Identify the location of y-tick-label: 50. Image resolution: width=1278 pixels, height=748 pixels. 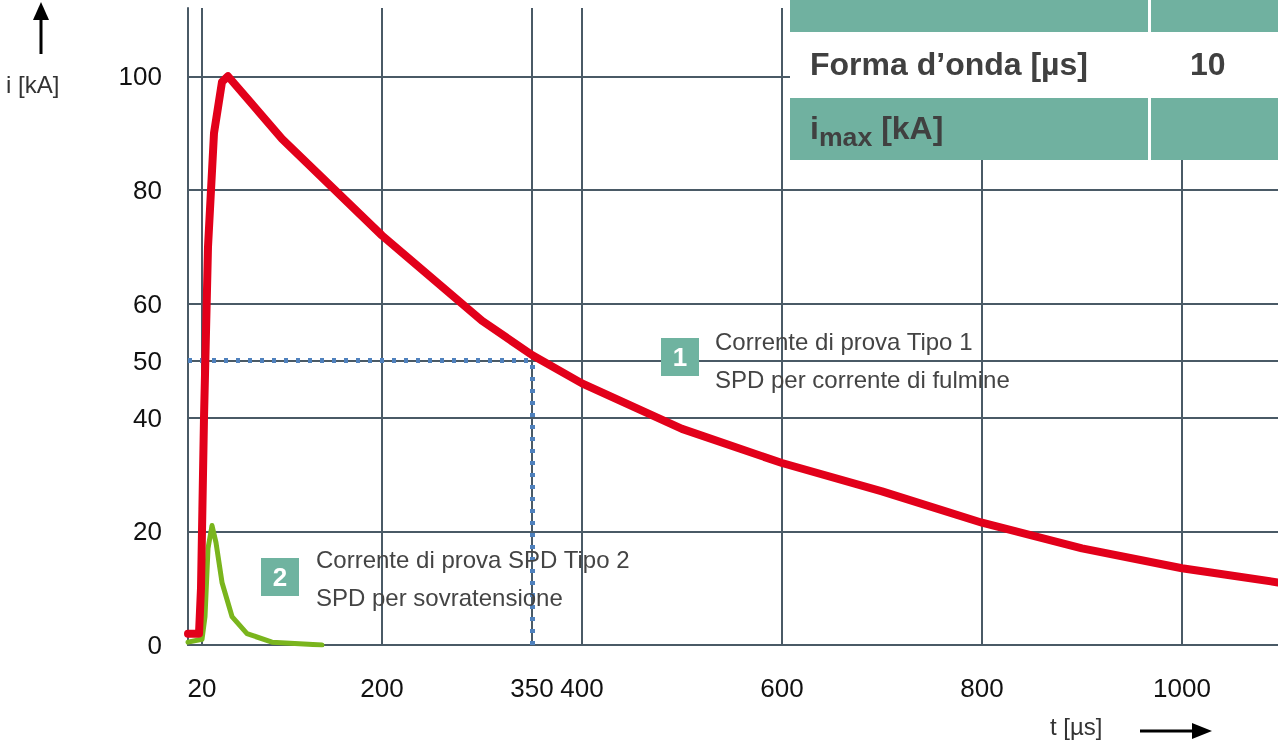
(147, 360).